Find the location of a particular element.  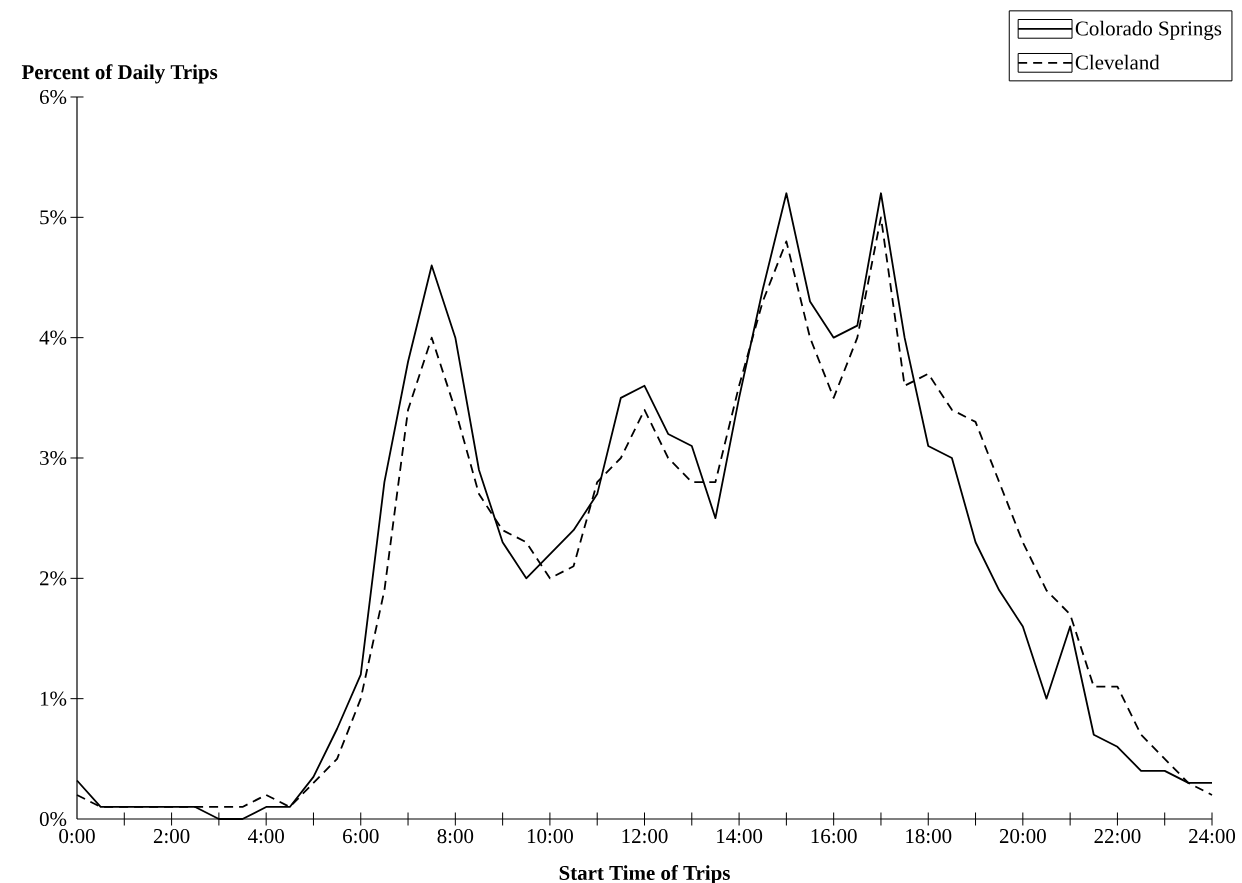

y-tick-label: 5% is located at coordinates (53, 217).